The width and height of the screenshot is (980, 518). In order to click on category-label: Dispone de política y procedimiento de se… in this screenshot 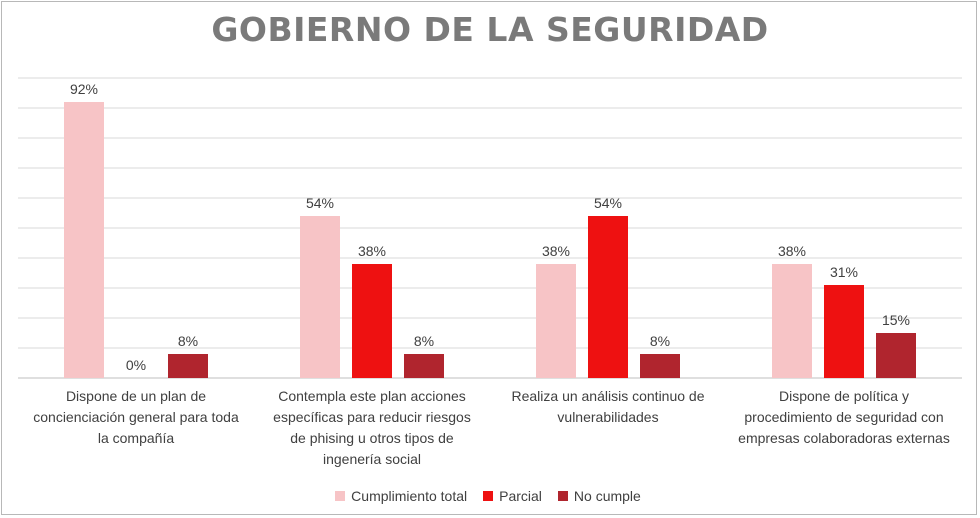, I will do `click(844, 417)`.